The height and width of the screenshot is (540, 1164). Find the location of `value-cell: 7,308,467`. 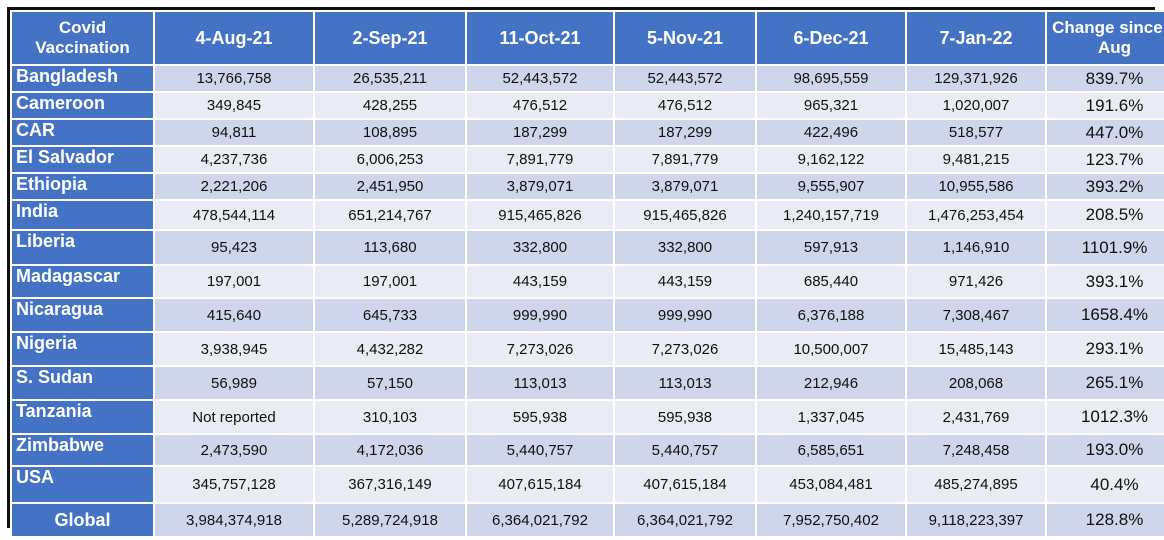

value-cell: 7,308,467 is located at coordinates (976, 315).